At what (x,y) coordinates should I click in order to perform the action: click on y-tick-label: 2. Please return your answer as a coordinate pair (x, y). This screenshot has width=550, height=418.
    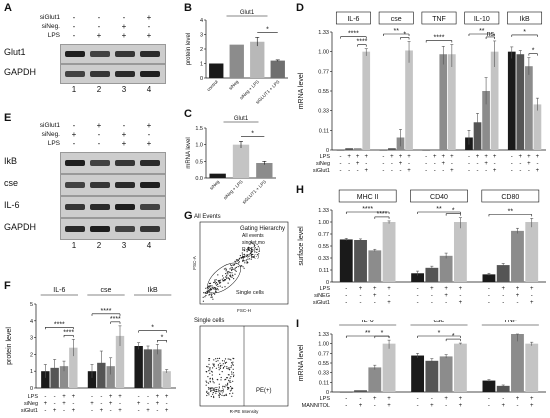
    Looking at the image, I should click on (201, 50).